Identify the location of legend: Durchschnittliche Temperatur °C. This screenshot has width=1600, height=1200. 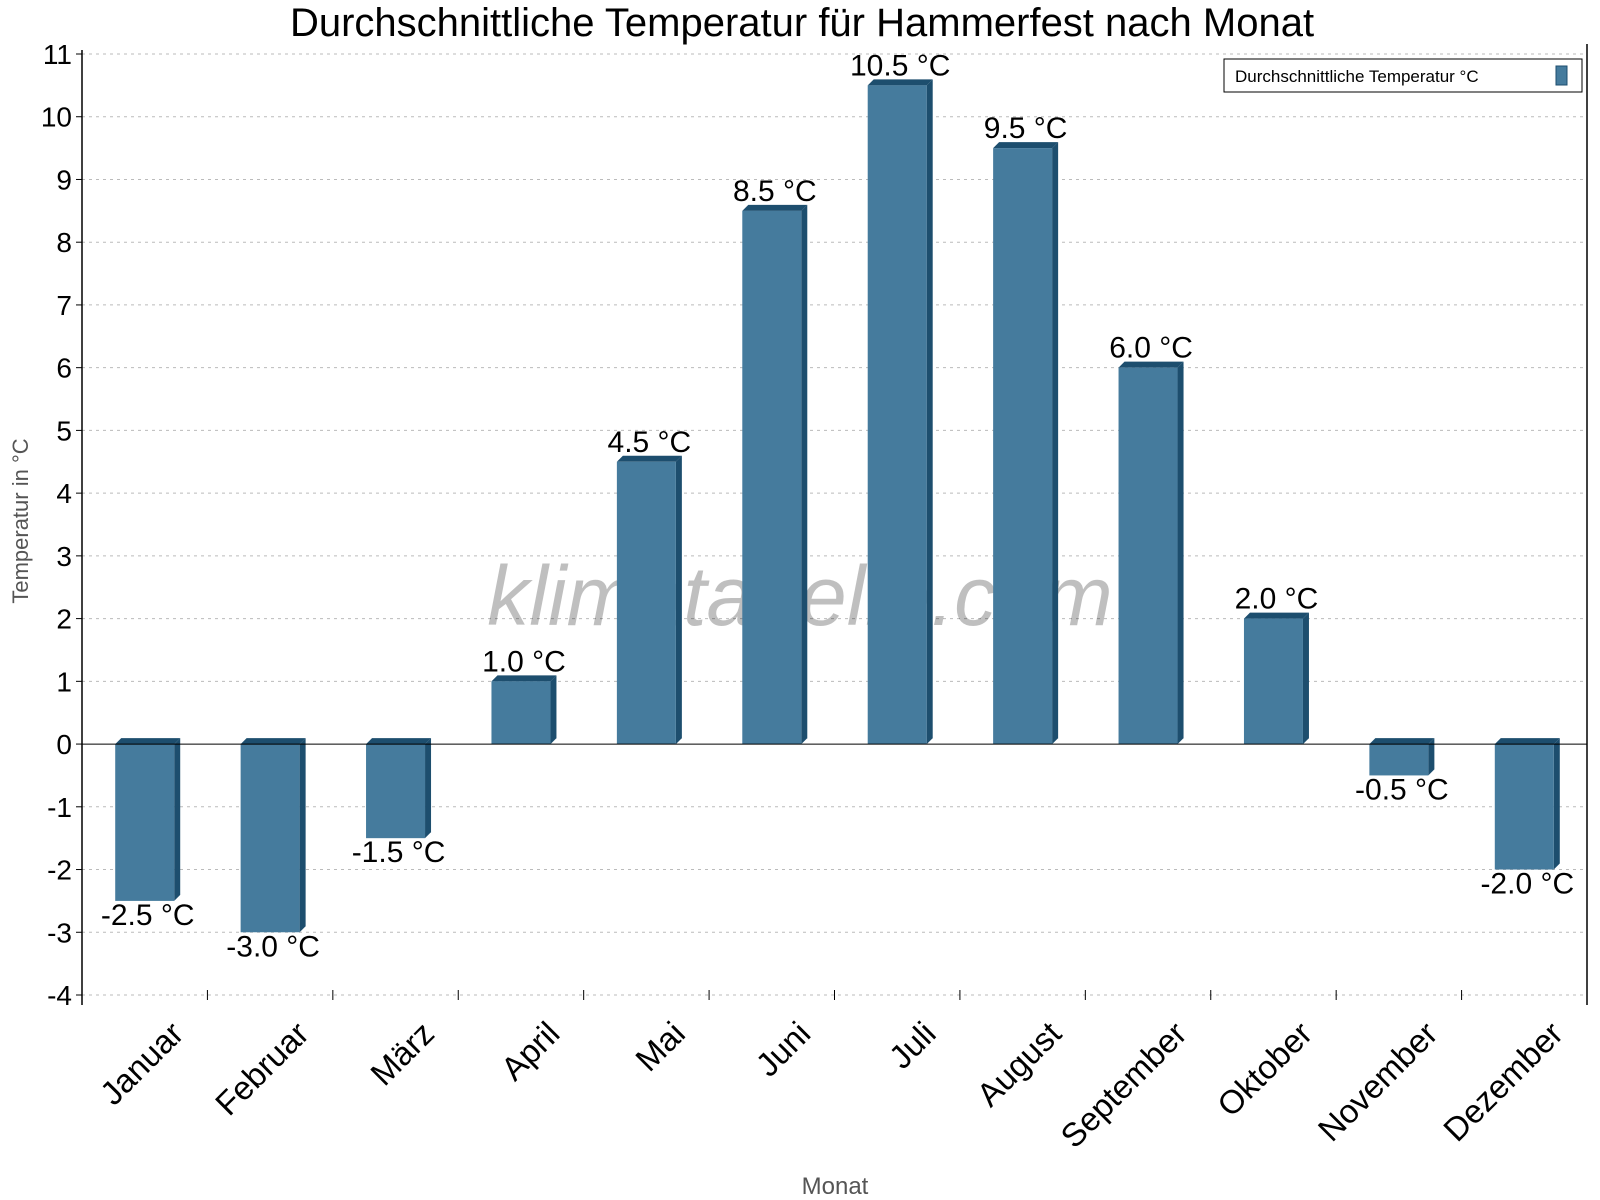
(1403, 75).